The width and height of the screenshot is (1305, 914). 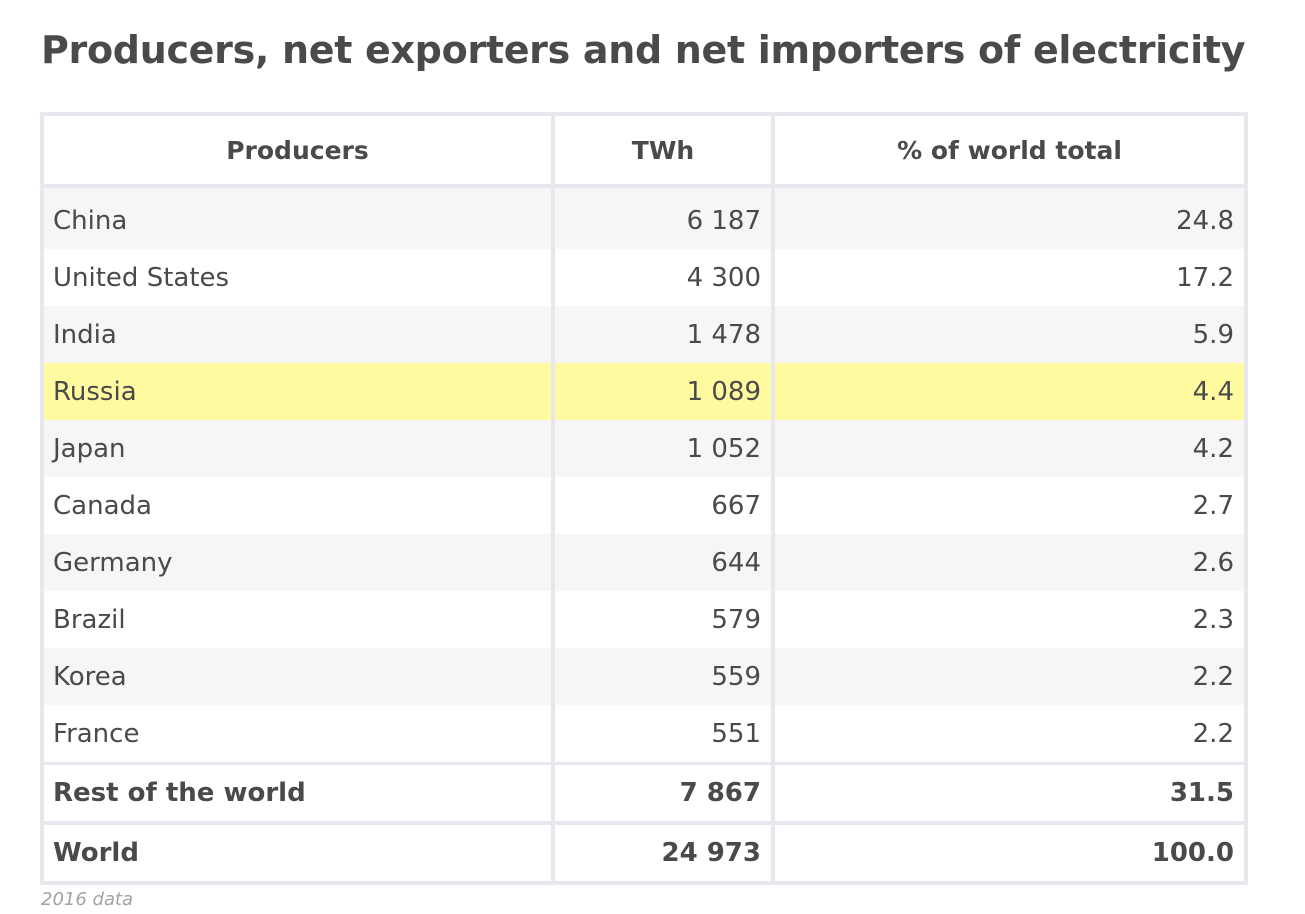 I want to click on cell-twh: 644, so click(x=663, y=562).